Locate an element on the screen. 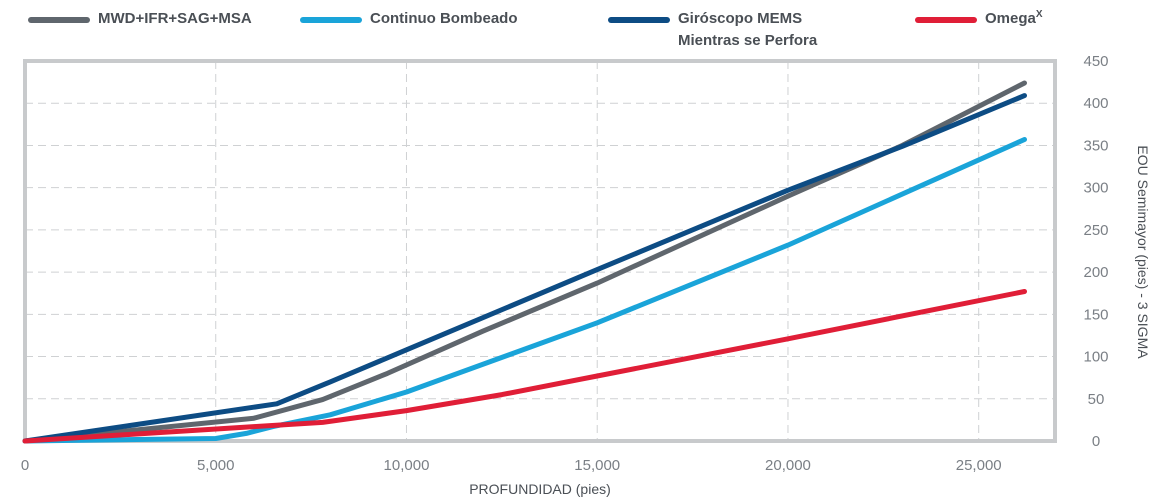 The width and height of the screenshot is (1160, 500). x-tick-label: 25,000 is located at coordinates (979, 465).